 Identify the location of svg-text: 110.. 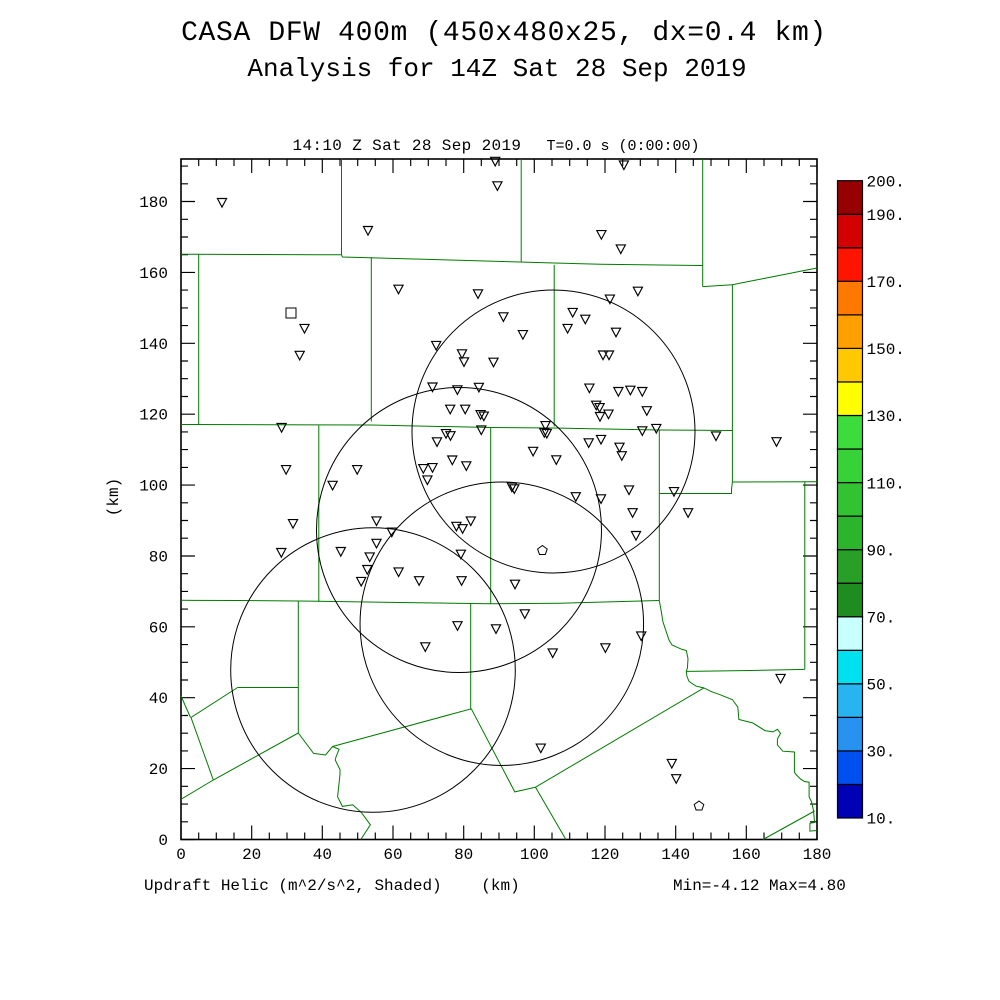
(886, 484).